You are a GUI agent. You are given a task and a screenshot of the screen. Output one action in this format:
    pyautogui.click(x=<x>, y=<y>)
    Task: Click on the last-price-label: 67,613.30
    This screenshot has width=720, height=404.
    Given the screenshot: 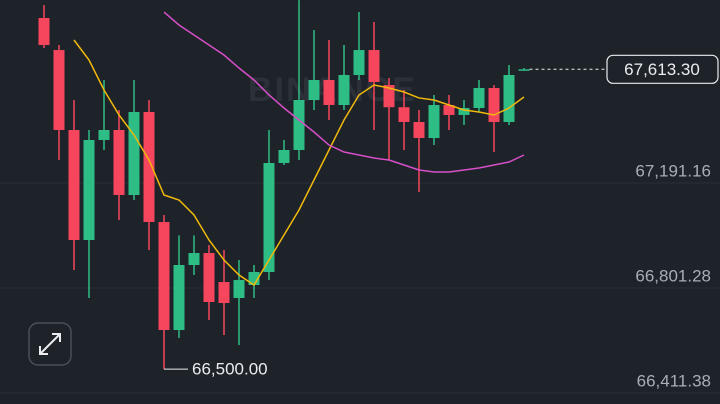 What is the action you would take?
    pyautogui.click(x=662, y=69)
    